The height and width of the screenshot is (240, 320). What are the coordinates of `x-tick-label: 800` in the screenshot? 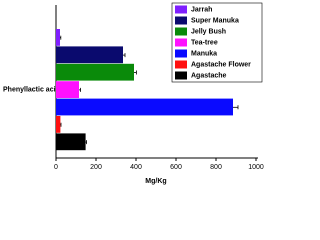 It's located at (216, 167).